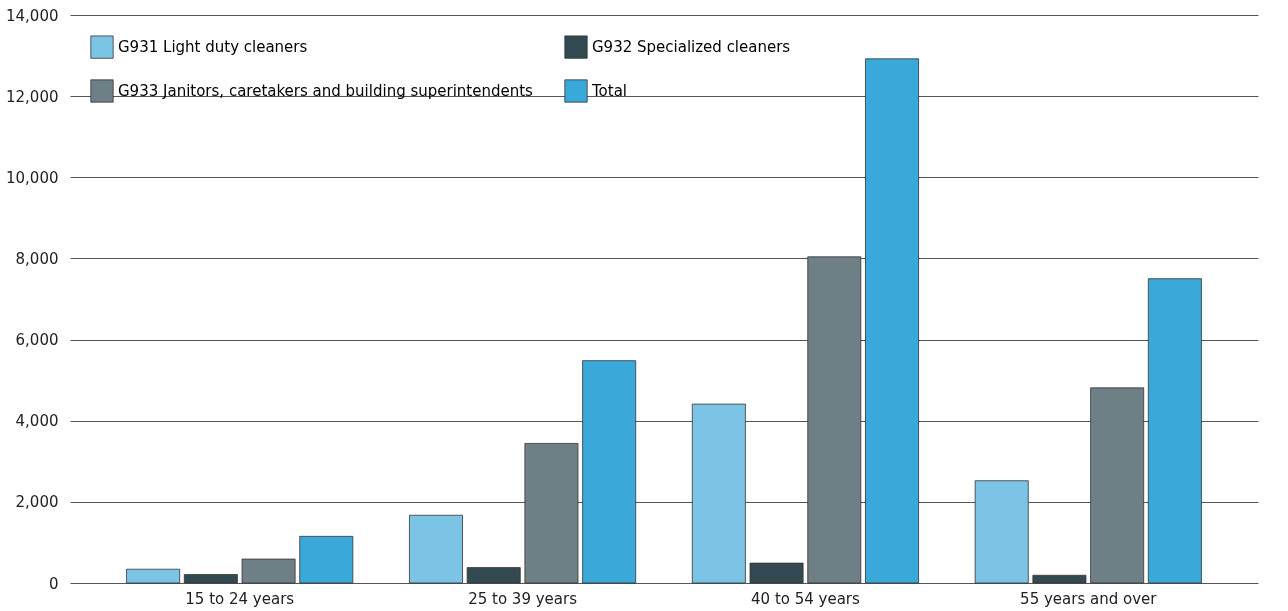 The image size is (1288, 611). Describe the element at coordinates (691, 47) in the screenshot. I see `legend-label: G932 Specialized cleaners` at that location.